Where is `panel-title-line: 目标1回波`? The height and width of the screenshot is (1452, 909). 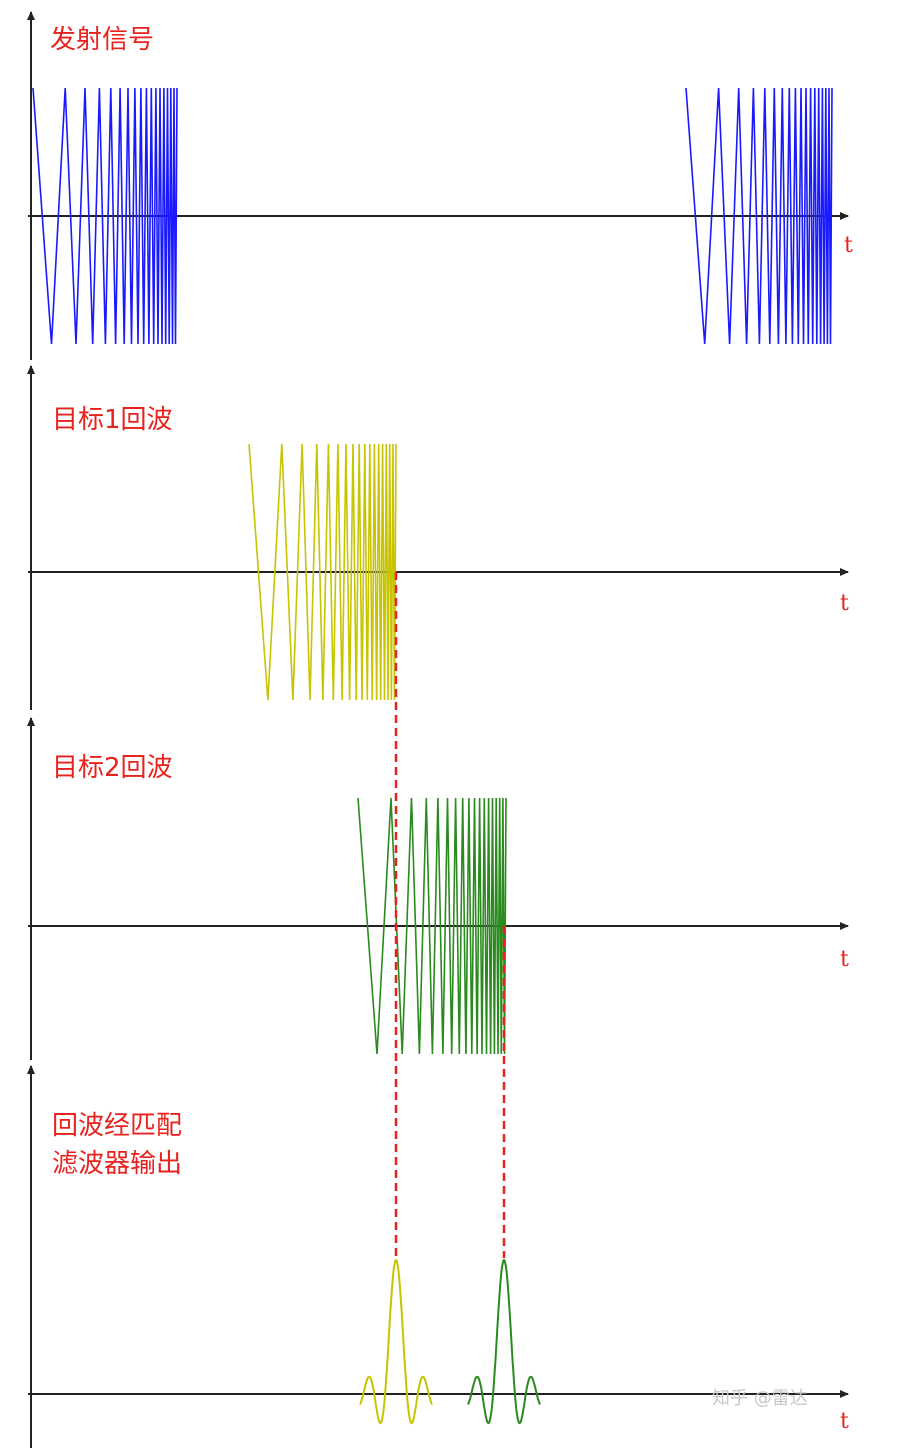 panel-title-line: 目标1回波 is located at coordinates (112, 420).